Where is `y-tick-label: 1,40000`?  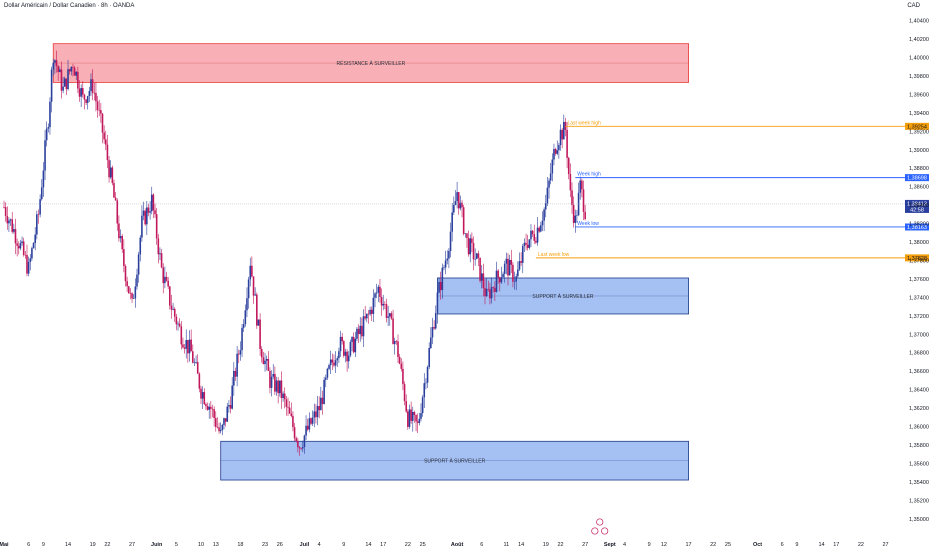
y-tick-label: 1,40000 is located at coordinates (919, 59).